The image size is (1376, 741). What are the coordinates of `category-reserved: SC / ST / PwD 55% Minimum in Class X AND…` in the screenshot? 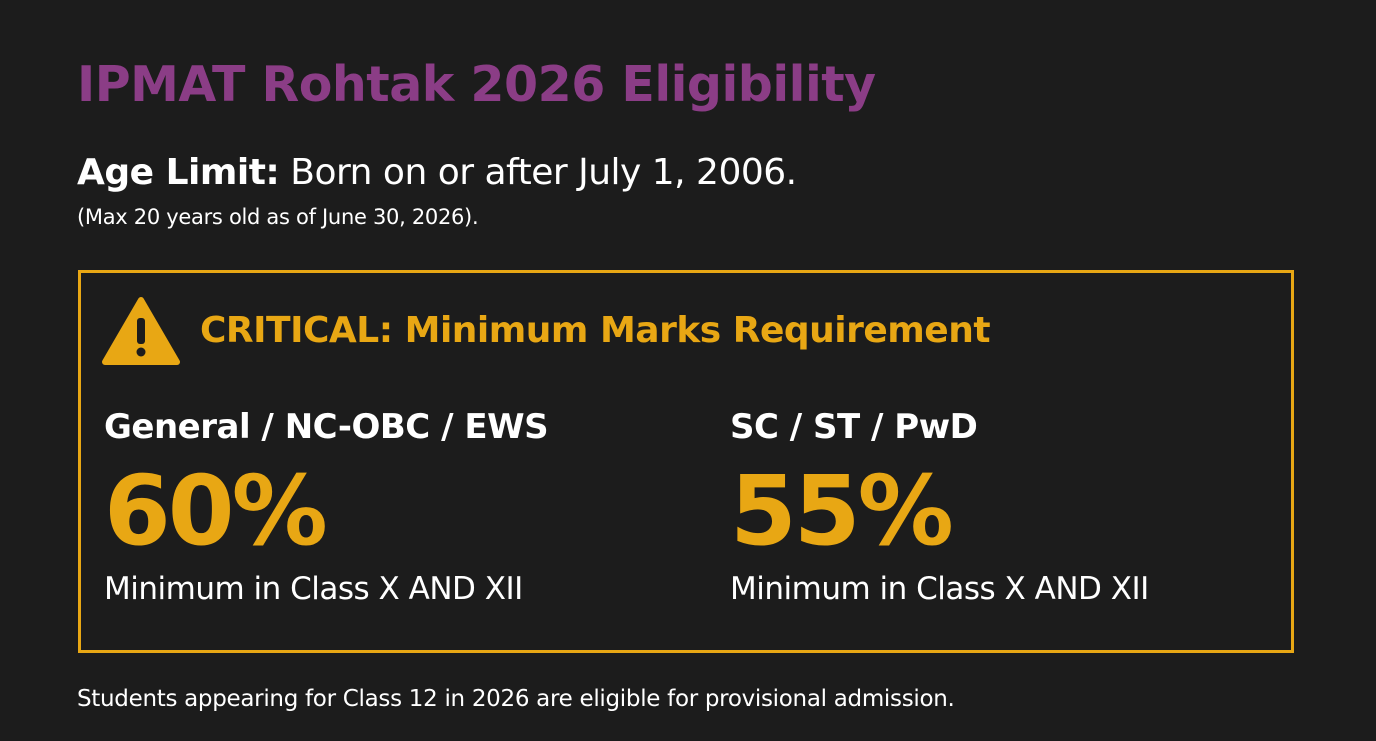 It's located at (939, 508).